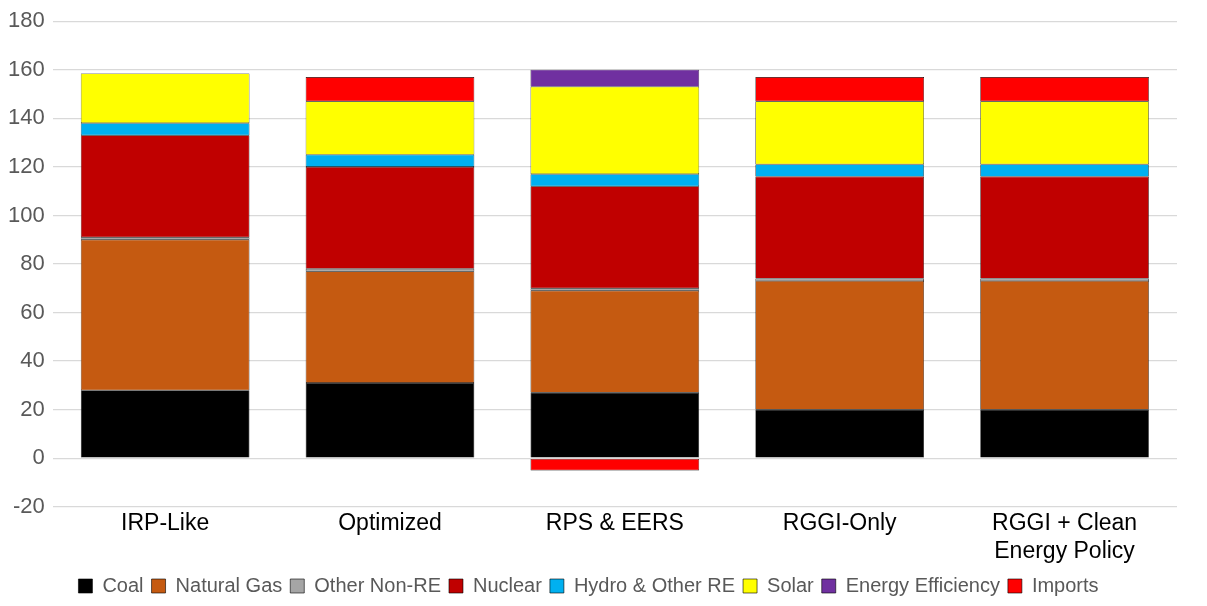  Describe the element at coordinates (32, 408) in the screenshot. I see `y-tick-label: 20` at that location.